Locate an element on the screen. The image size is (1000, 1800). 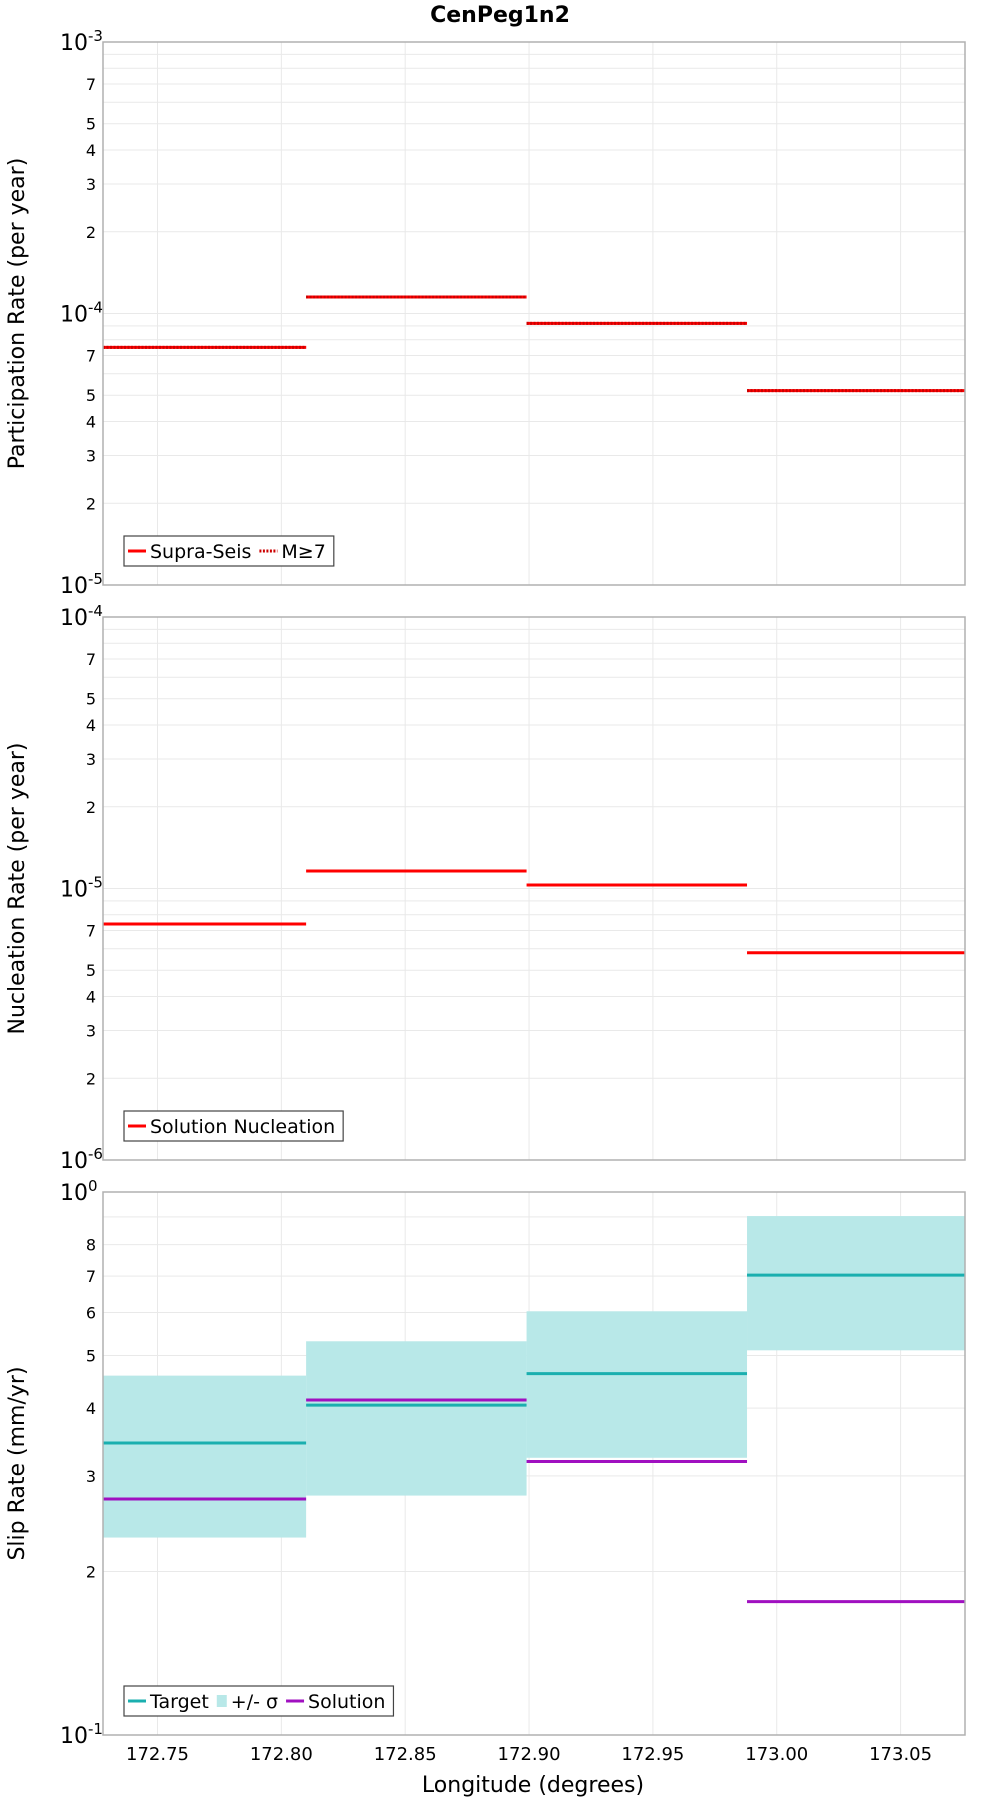
y-decade-label: 100 is located at coordinates (79, 1191).